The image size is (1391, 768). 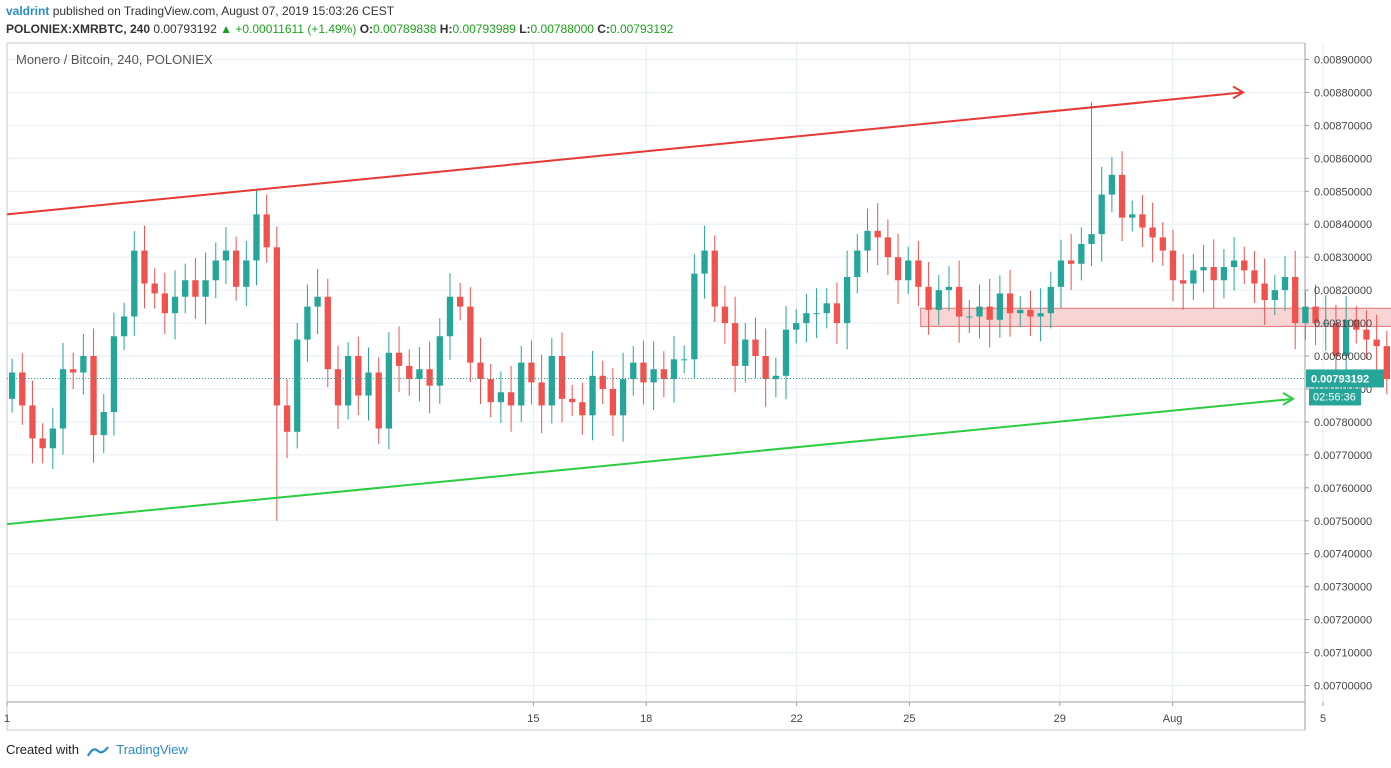 What do you see at coordinates (562, 29) in the screenshot?
I see `low-value: 0.00788000` at bounding box center [562, 29].